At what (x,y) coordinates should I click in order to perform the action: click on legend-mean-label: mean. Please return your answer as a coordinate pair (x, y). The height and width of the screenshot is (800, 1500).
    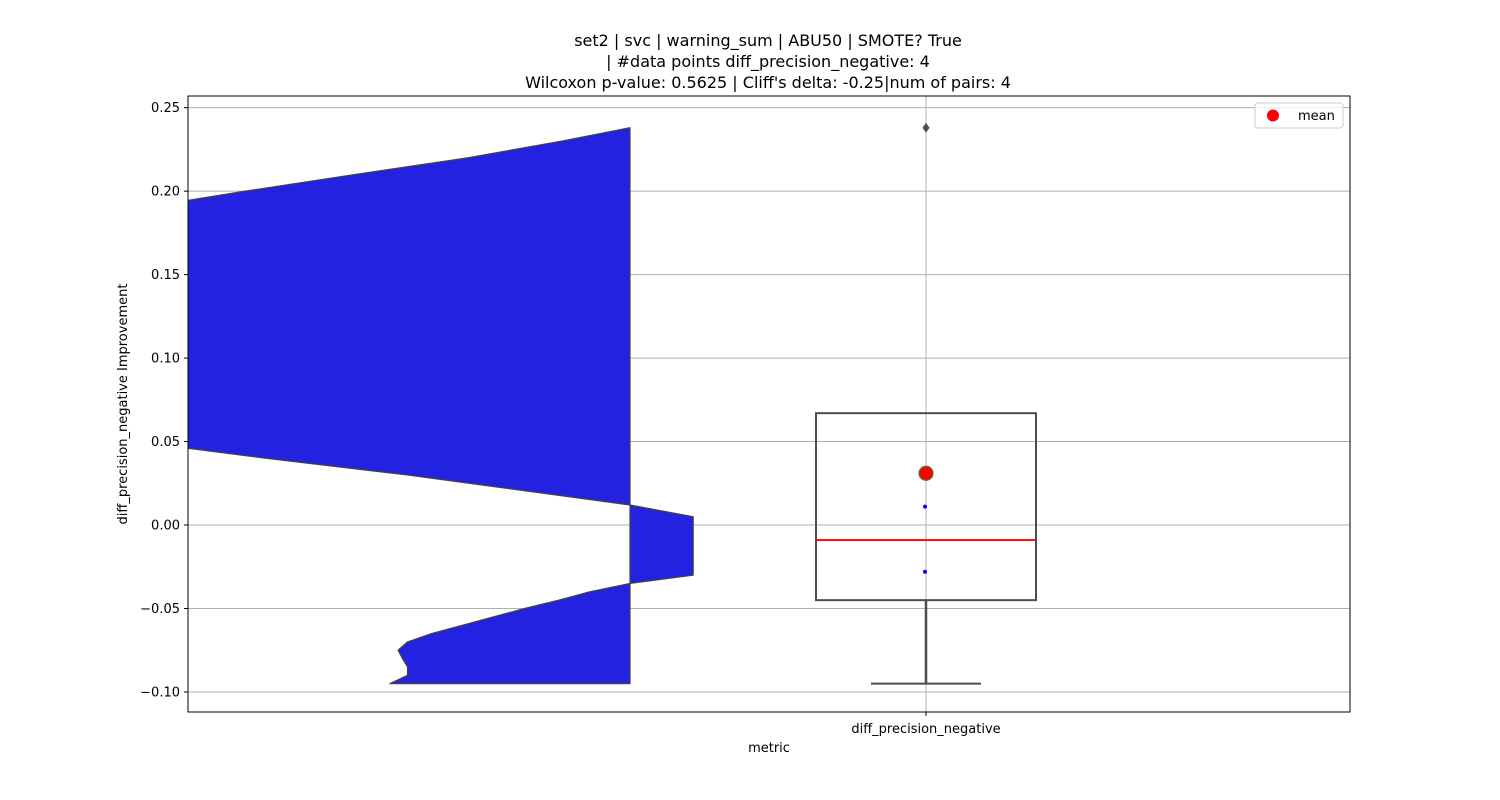
    Looking at the image, I should click on (1316, 116).